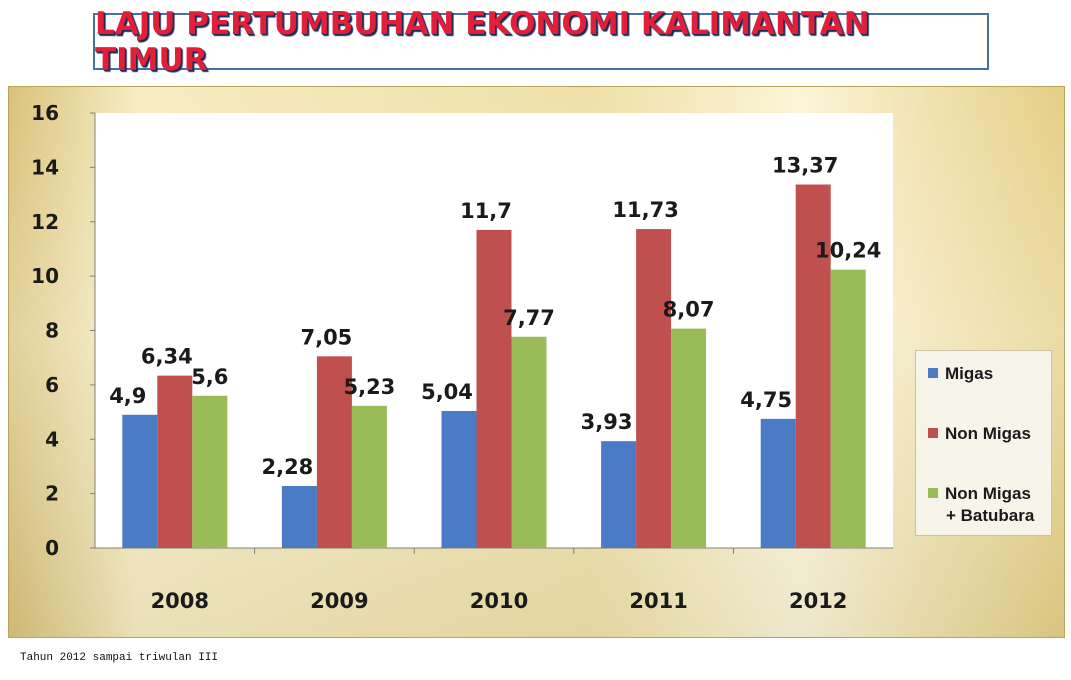 The width and height of the screenshot is (1071, 680). Describe the element at coordinates (933, 493) in the screenshot. I see `legend-swatch-non-migas-batubara` at that location.